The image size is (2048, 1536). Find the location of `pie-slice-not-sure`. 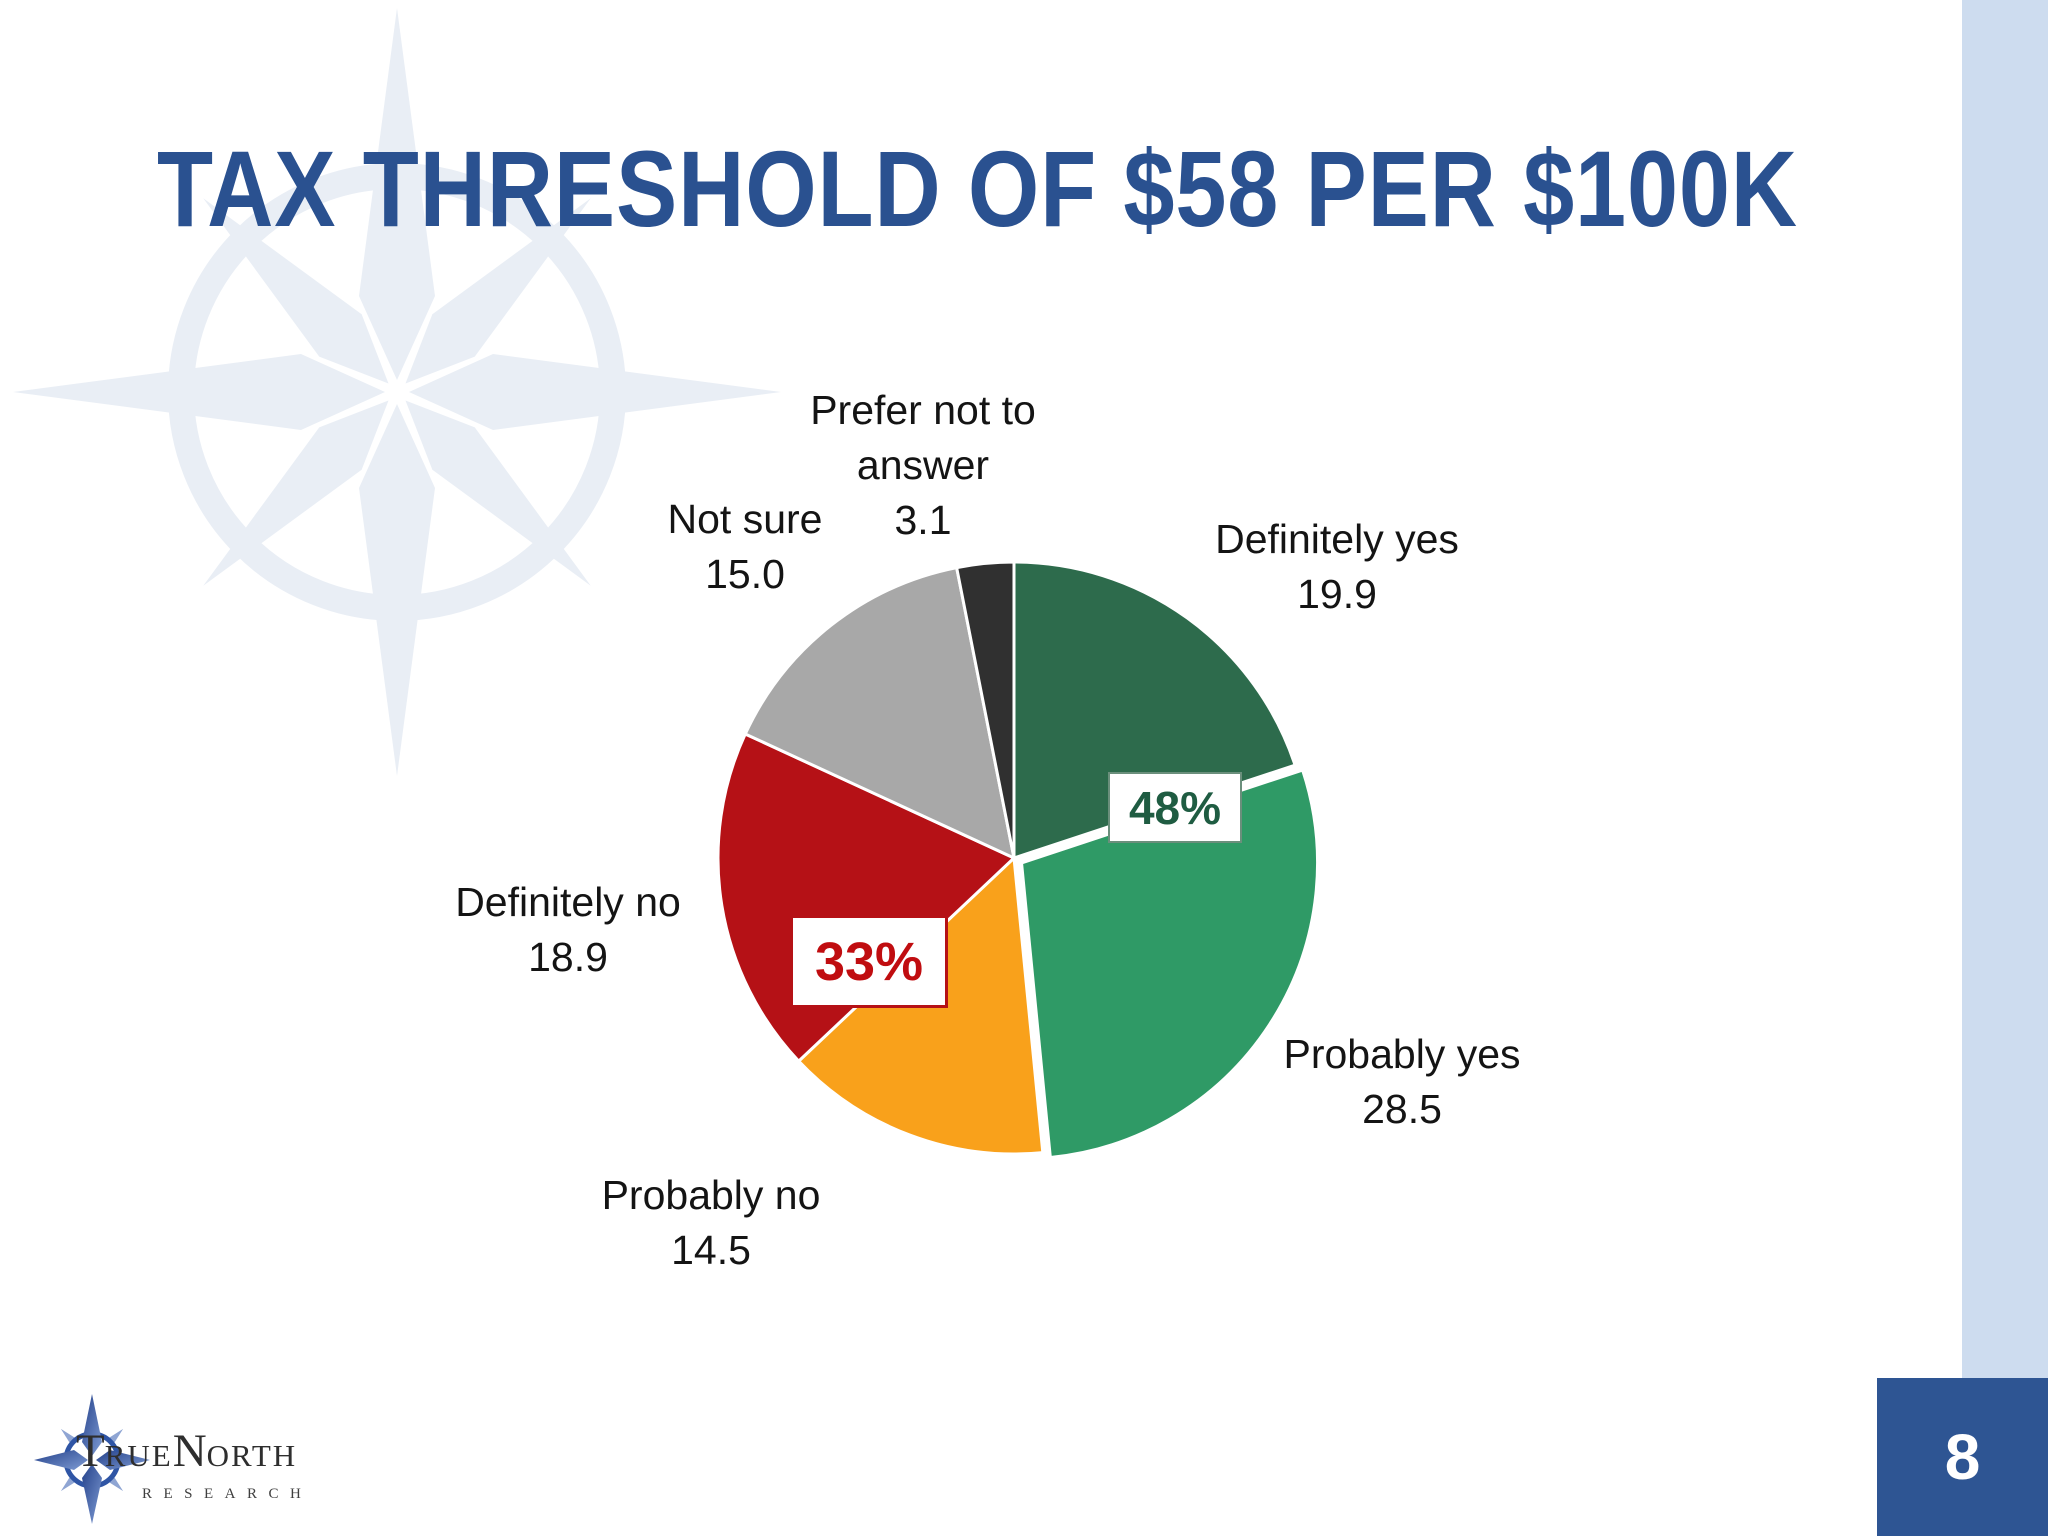

pie-slice-not-sure is located at coordinates (879, 713).